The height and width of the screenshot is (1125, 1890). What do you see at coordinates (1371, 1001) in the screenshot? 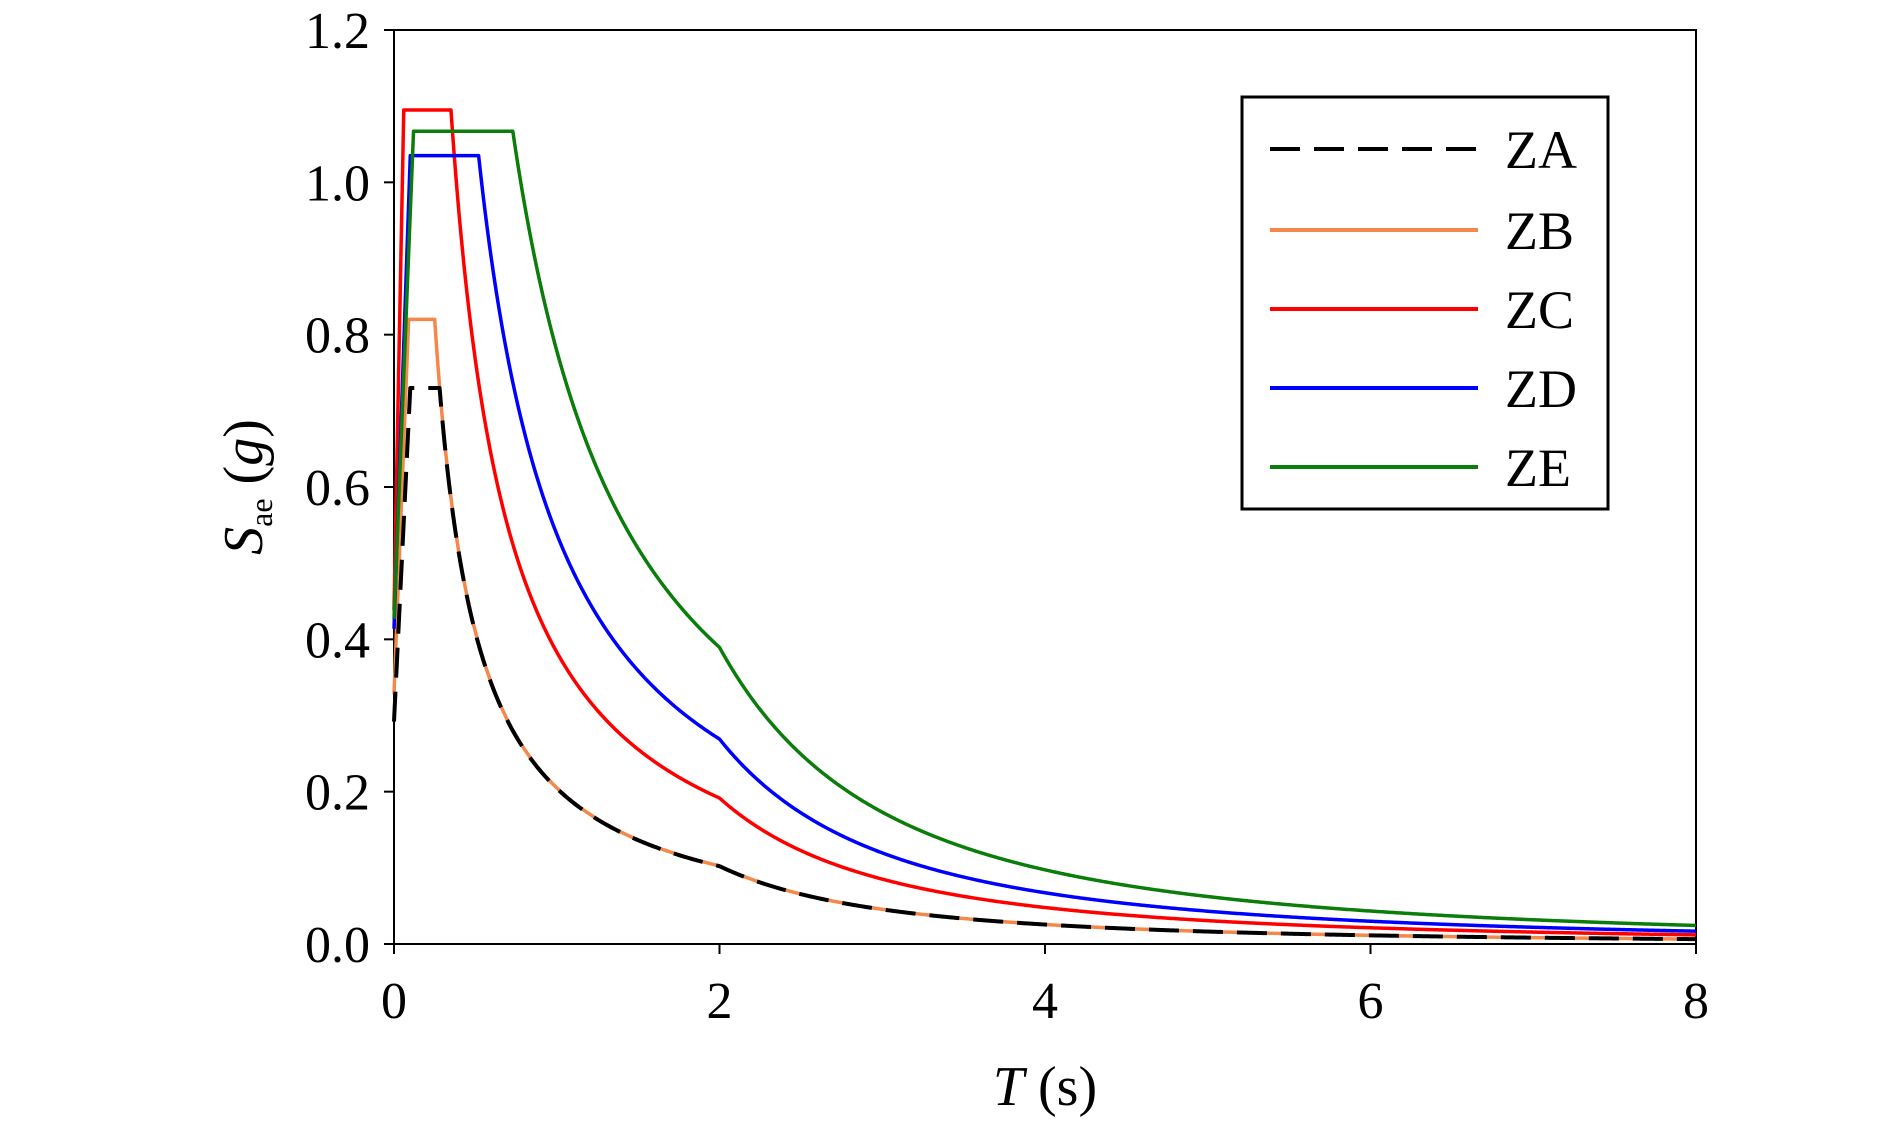
I see `x-tick-label: 6` at bounding box center [1371, 1001].